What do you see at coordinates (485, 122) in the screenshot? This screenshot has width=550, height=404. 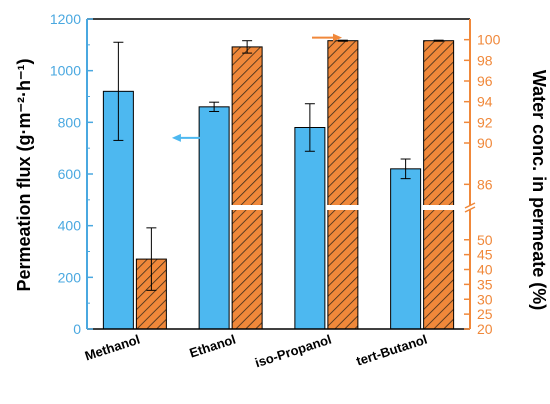 I see `right-tick-label: 92` at bounding box center [485, 122].